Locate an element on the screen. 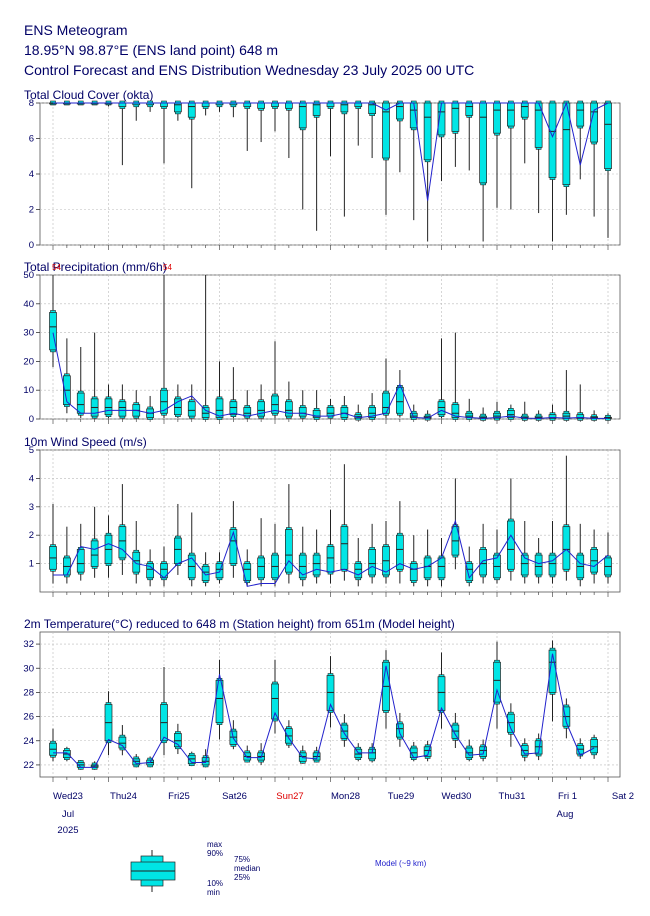 The width and height of the screenshot is (650, 916). y-tick-label: 4 is located at coordinates (31, 478).